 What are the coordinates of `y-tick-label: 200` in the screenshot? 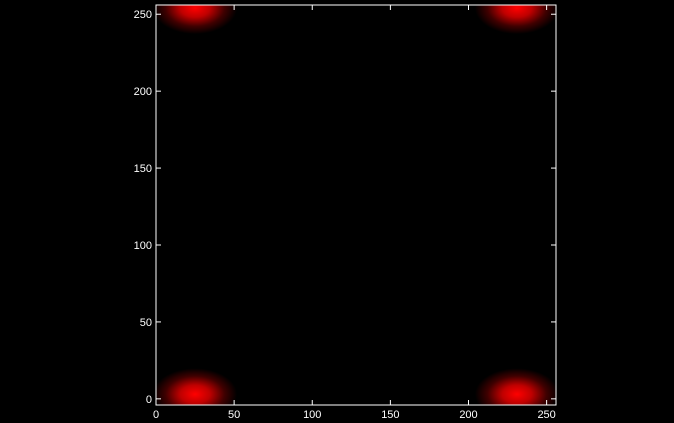 It's located at (143, 92).